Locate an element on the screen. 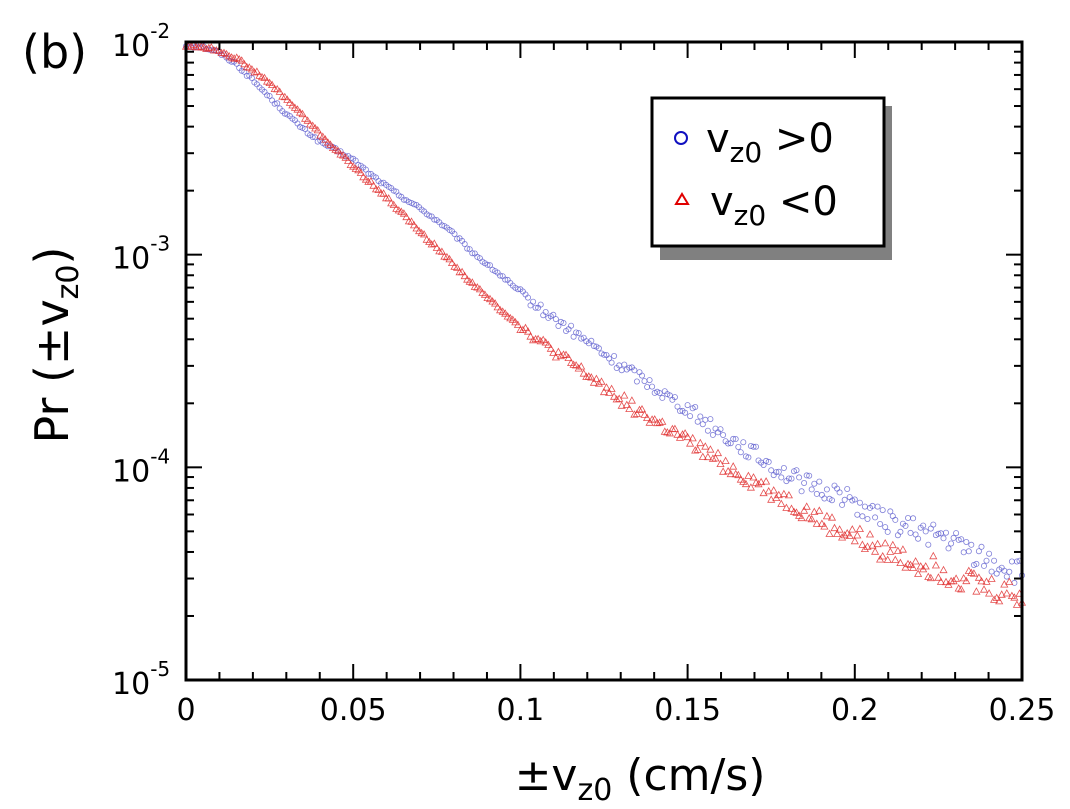  legend-label-negative-sub: z0 is located at coordinates (750, 215).